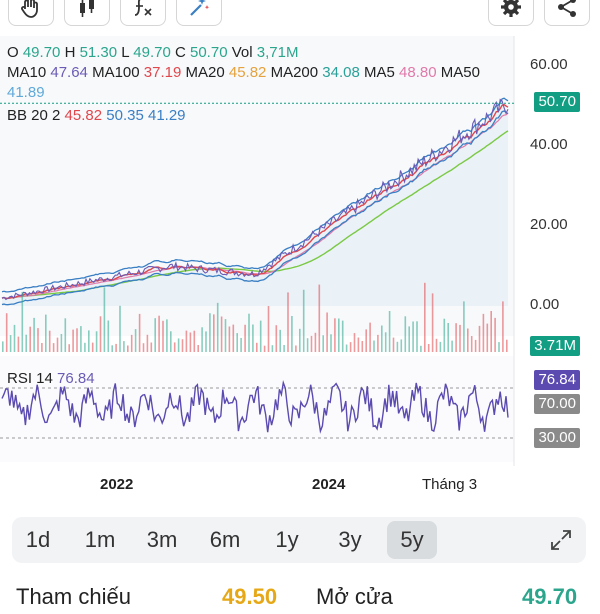 The image size is (600, 614). What do you see at coordinates (30, 378) in the screenshot?
I see `rsi-label: RSI 14` at bounding box center [30, 378].